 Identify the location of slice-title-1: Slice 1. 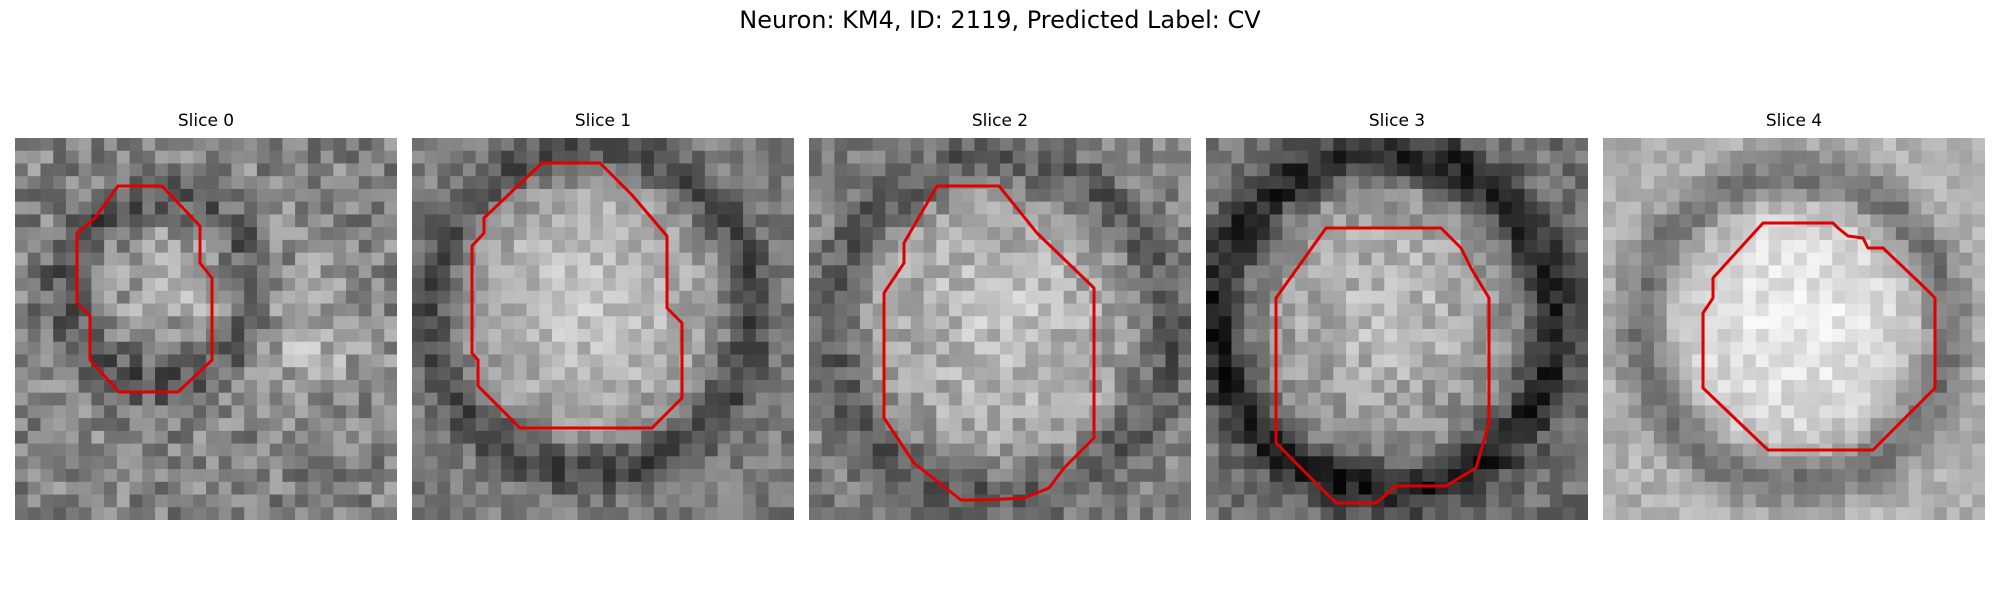
(603, 121).